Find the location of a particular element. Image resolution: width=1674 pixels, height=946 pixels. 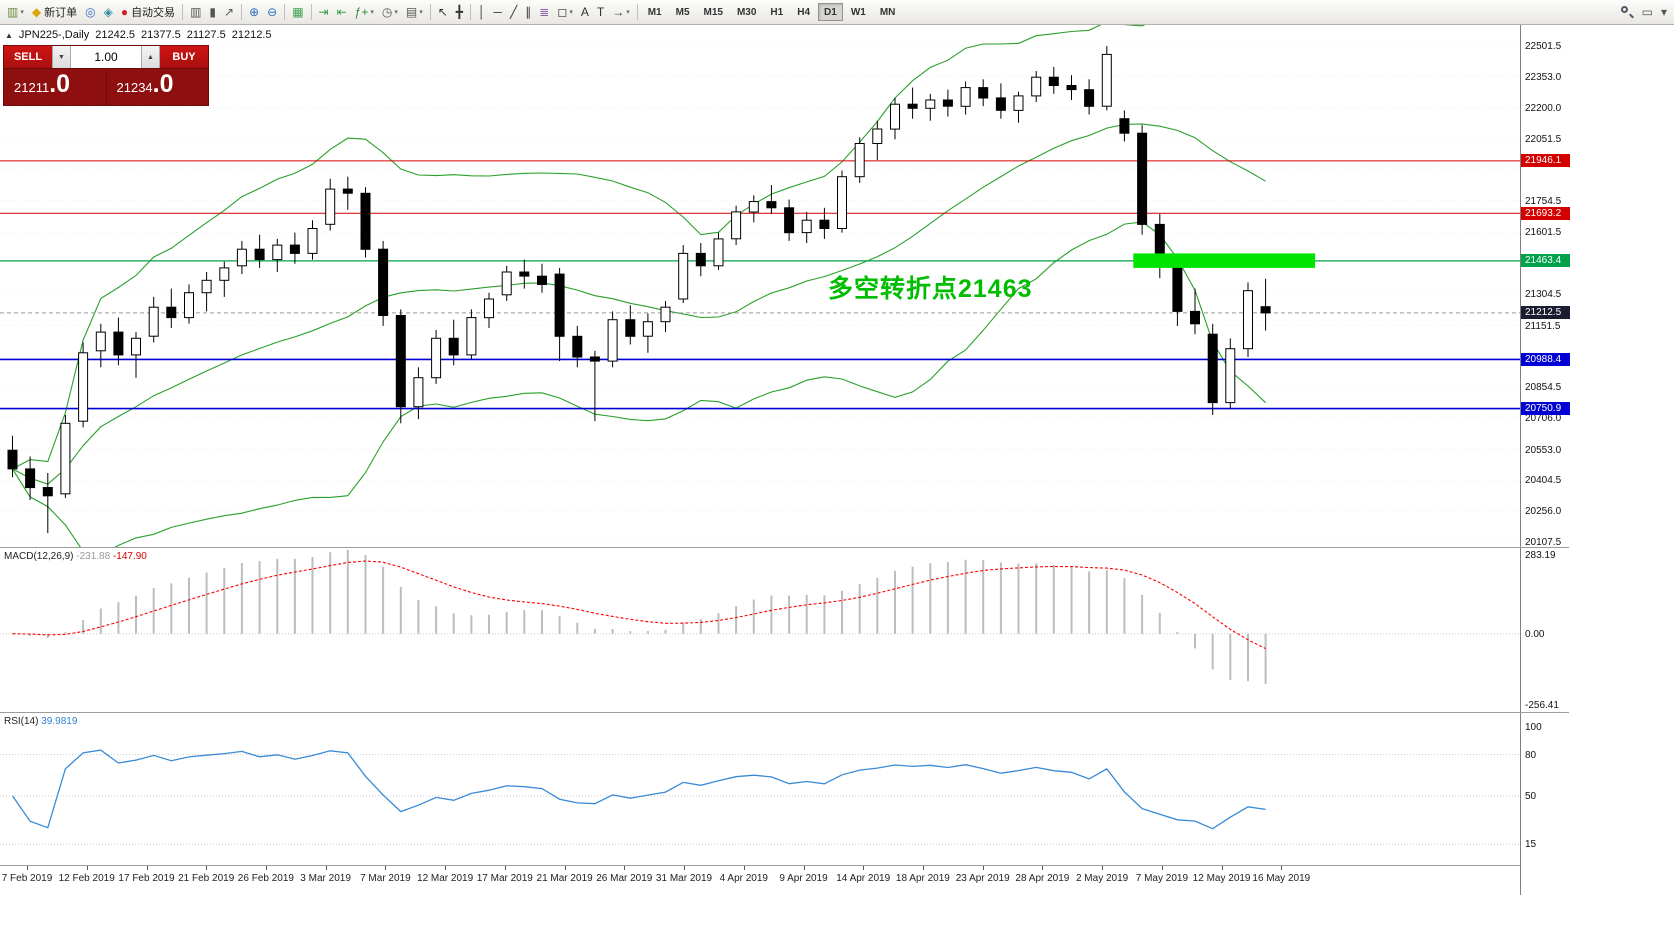

sell-price-big: .0 is located at coordinates (60, 84).